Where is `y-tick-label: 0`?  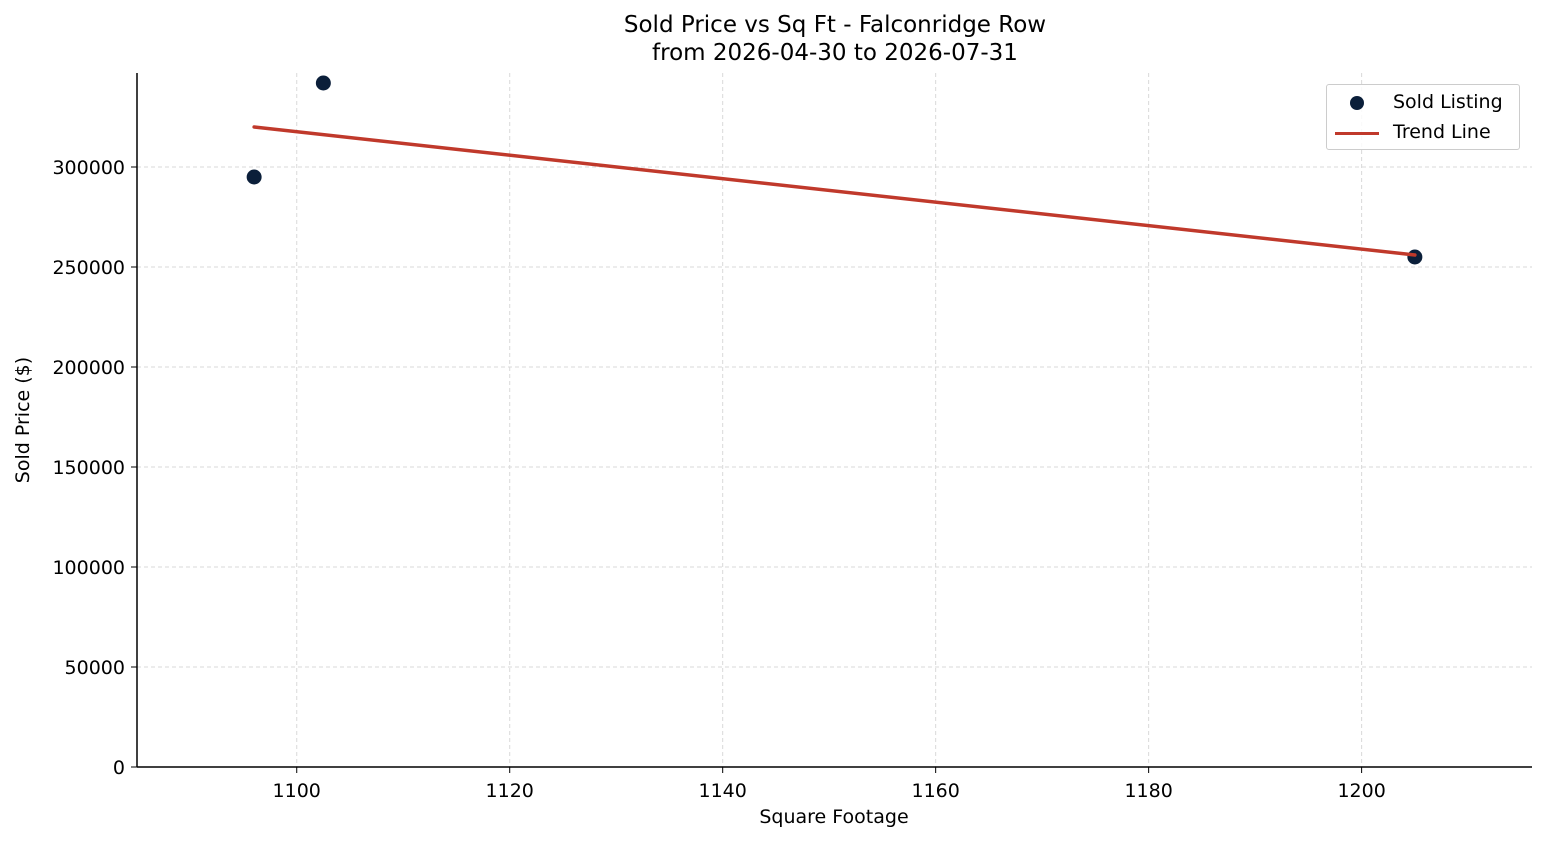
y-tick-label: 0 is located at coordinates (119, 768).